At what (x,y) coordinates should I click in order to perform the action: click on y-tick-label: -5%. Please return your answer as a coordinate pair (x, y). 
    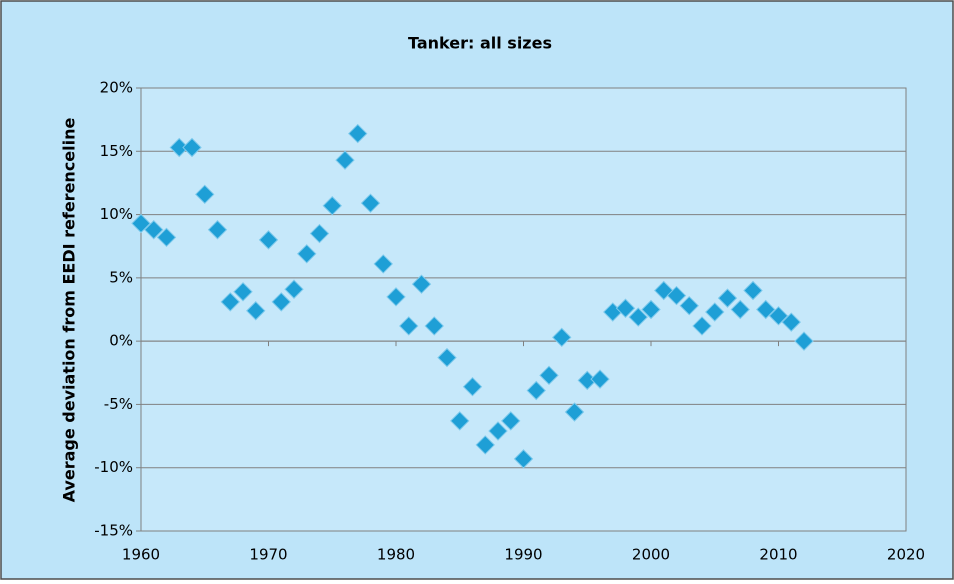
    Looking at the image, I should click on (118, 404).